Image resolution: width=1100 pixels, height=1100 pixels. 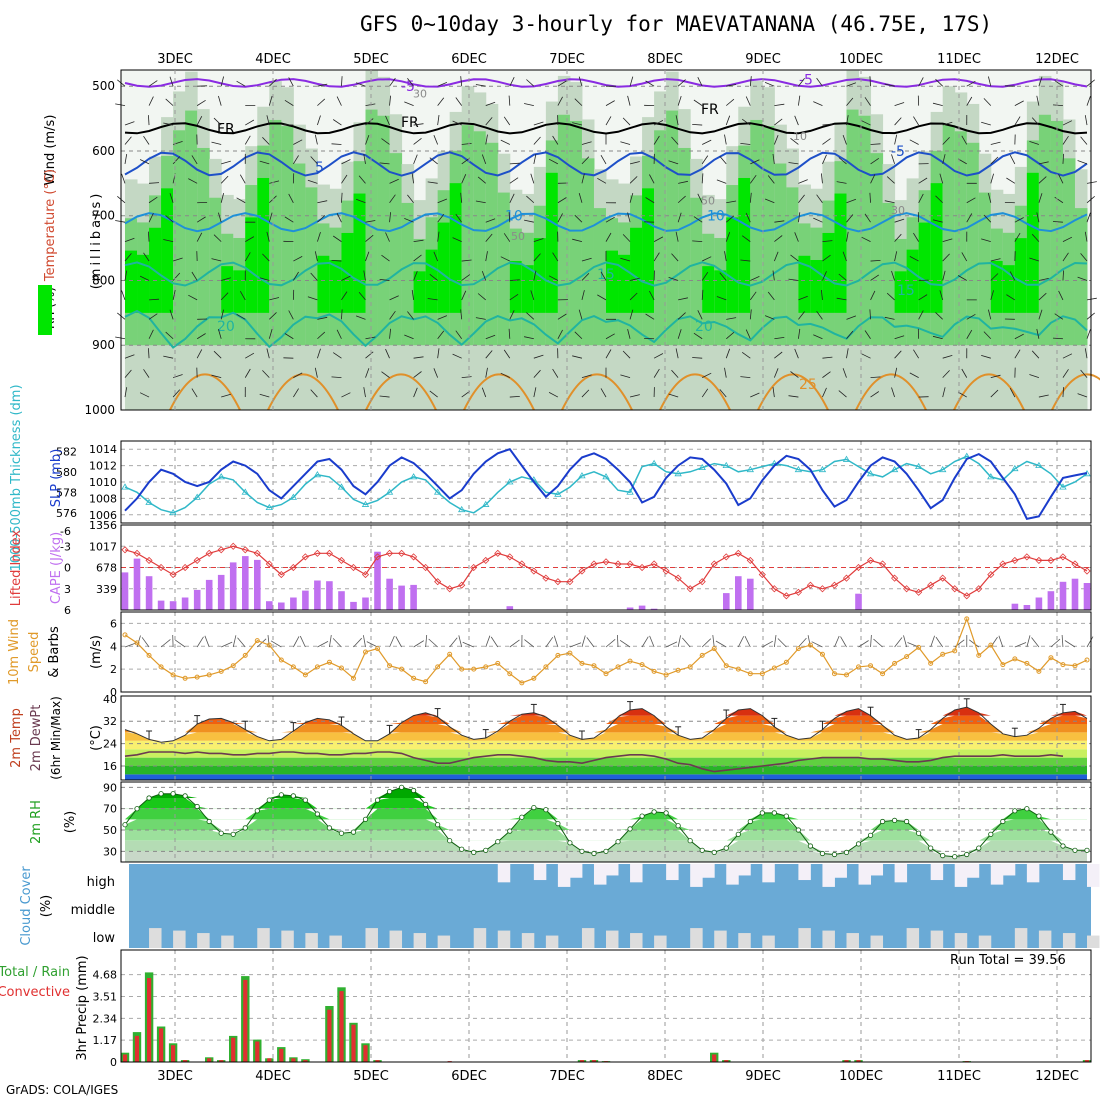 I want to click on slp-line, so click(x=606, y=484).